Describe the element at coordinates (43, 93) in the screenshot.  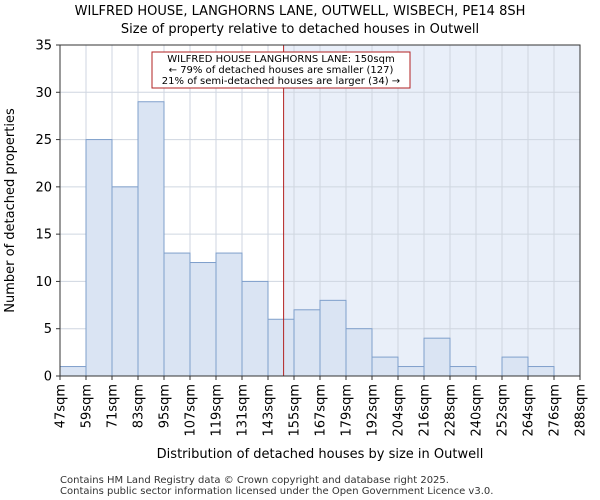
I see `y-tick-label: 30` at that location.